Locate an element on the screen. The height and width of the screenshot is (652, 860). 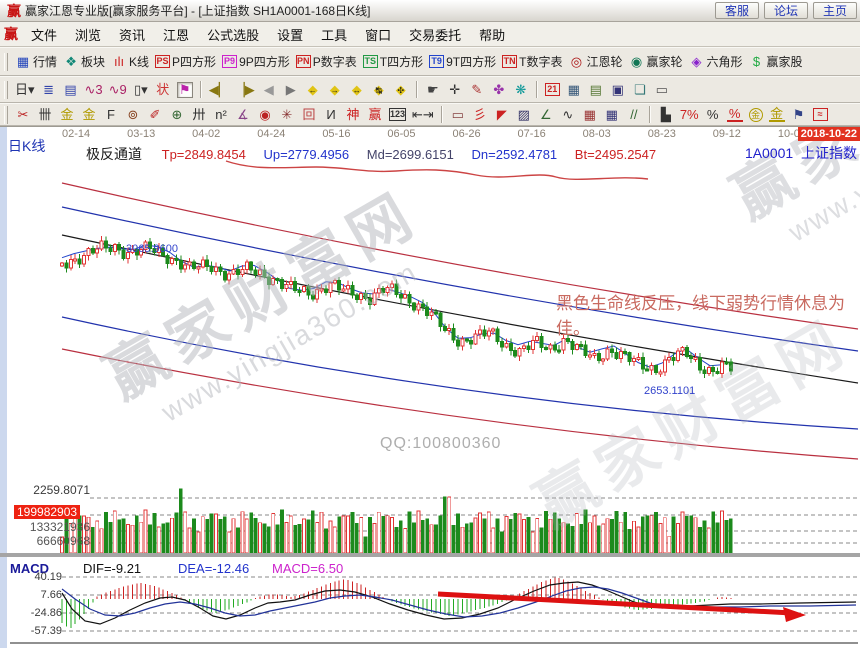
gold-circle-button: 金 is located at coordinates (756, 115).